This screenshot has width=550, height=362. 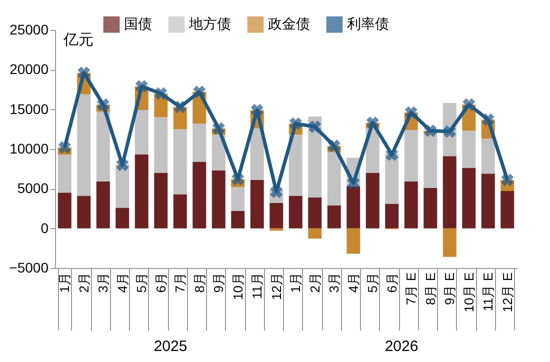 I want to click on x-tick-label: 12月 E, so click(x=507, y=292).